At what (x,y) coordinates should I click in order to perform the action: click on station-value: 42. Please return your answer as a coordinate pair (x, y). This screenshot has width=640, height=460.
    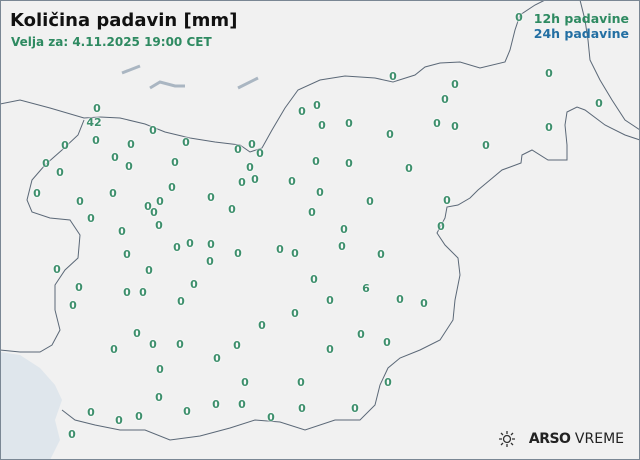
    Looking at the image, I should click on (94, 122).